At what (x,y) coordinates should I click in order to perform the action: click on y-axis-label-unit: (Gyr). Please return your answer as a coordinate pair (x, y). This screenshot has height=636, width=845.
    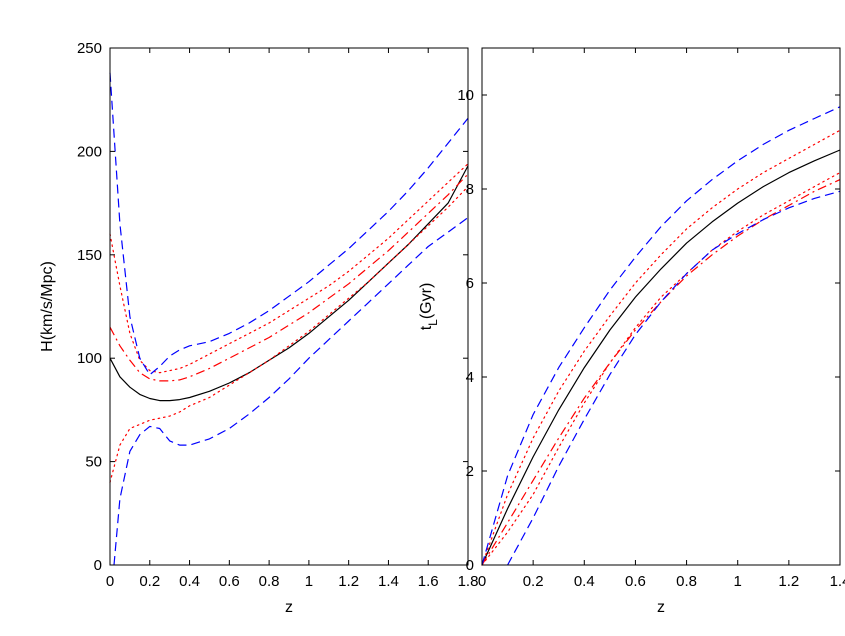
    Looking at the image, I should click on (426, 301).